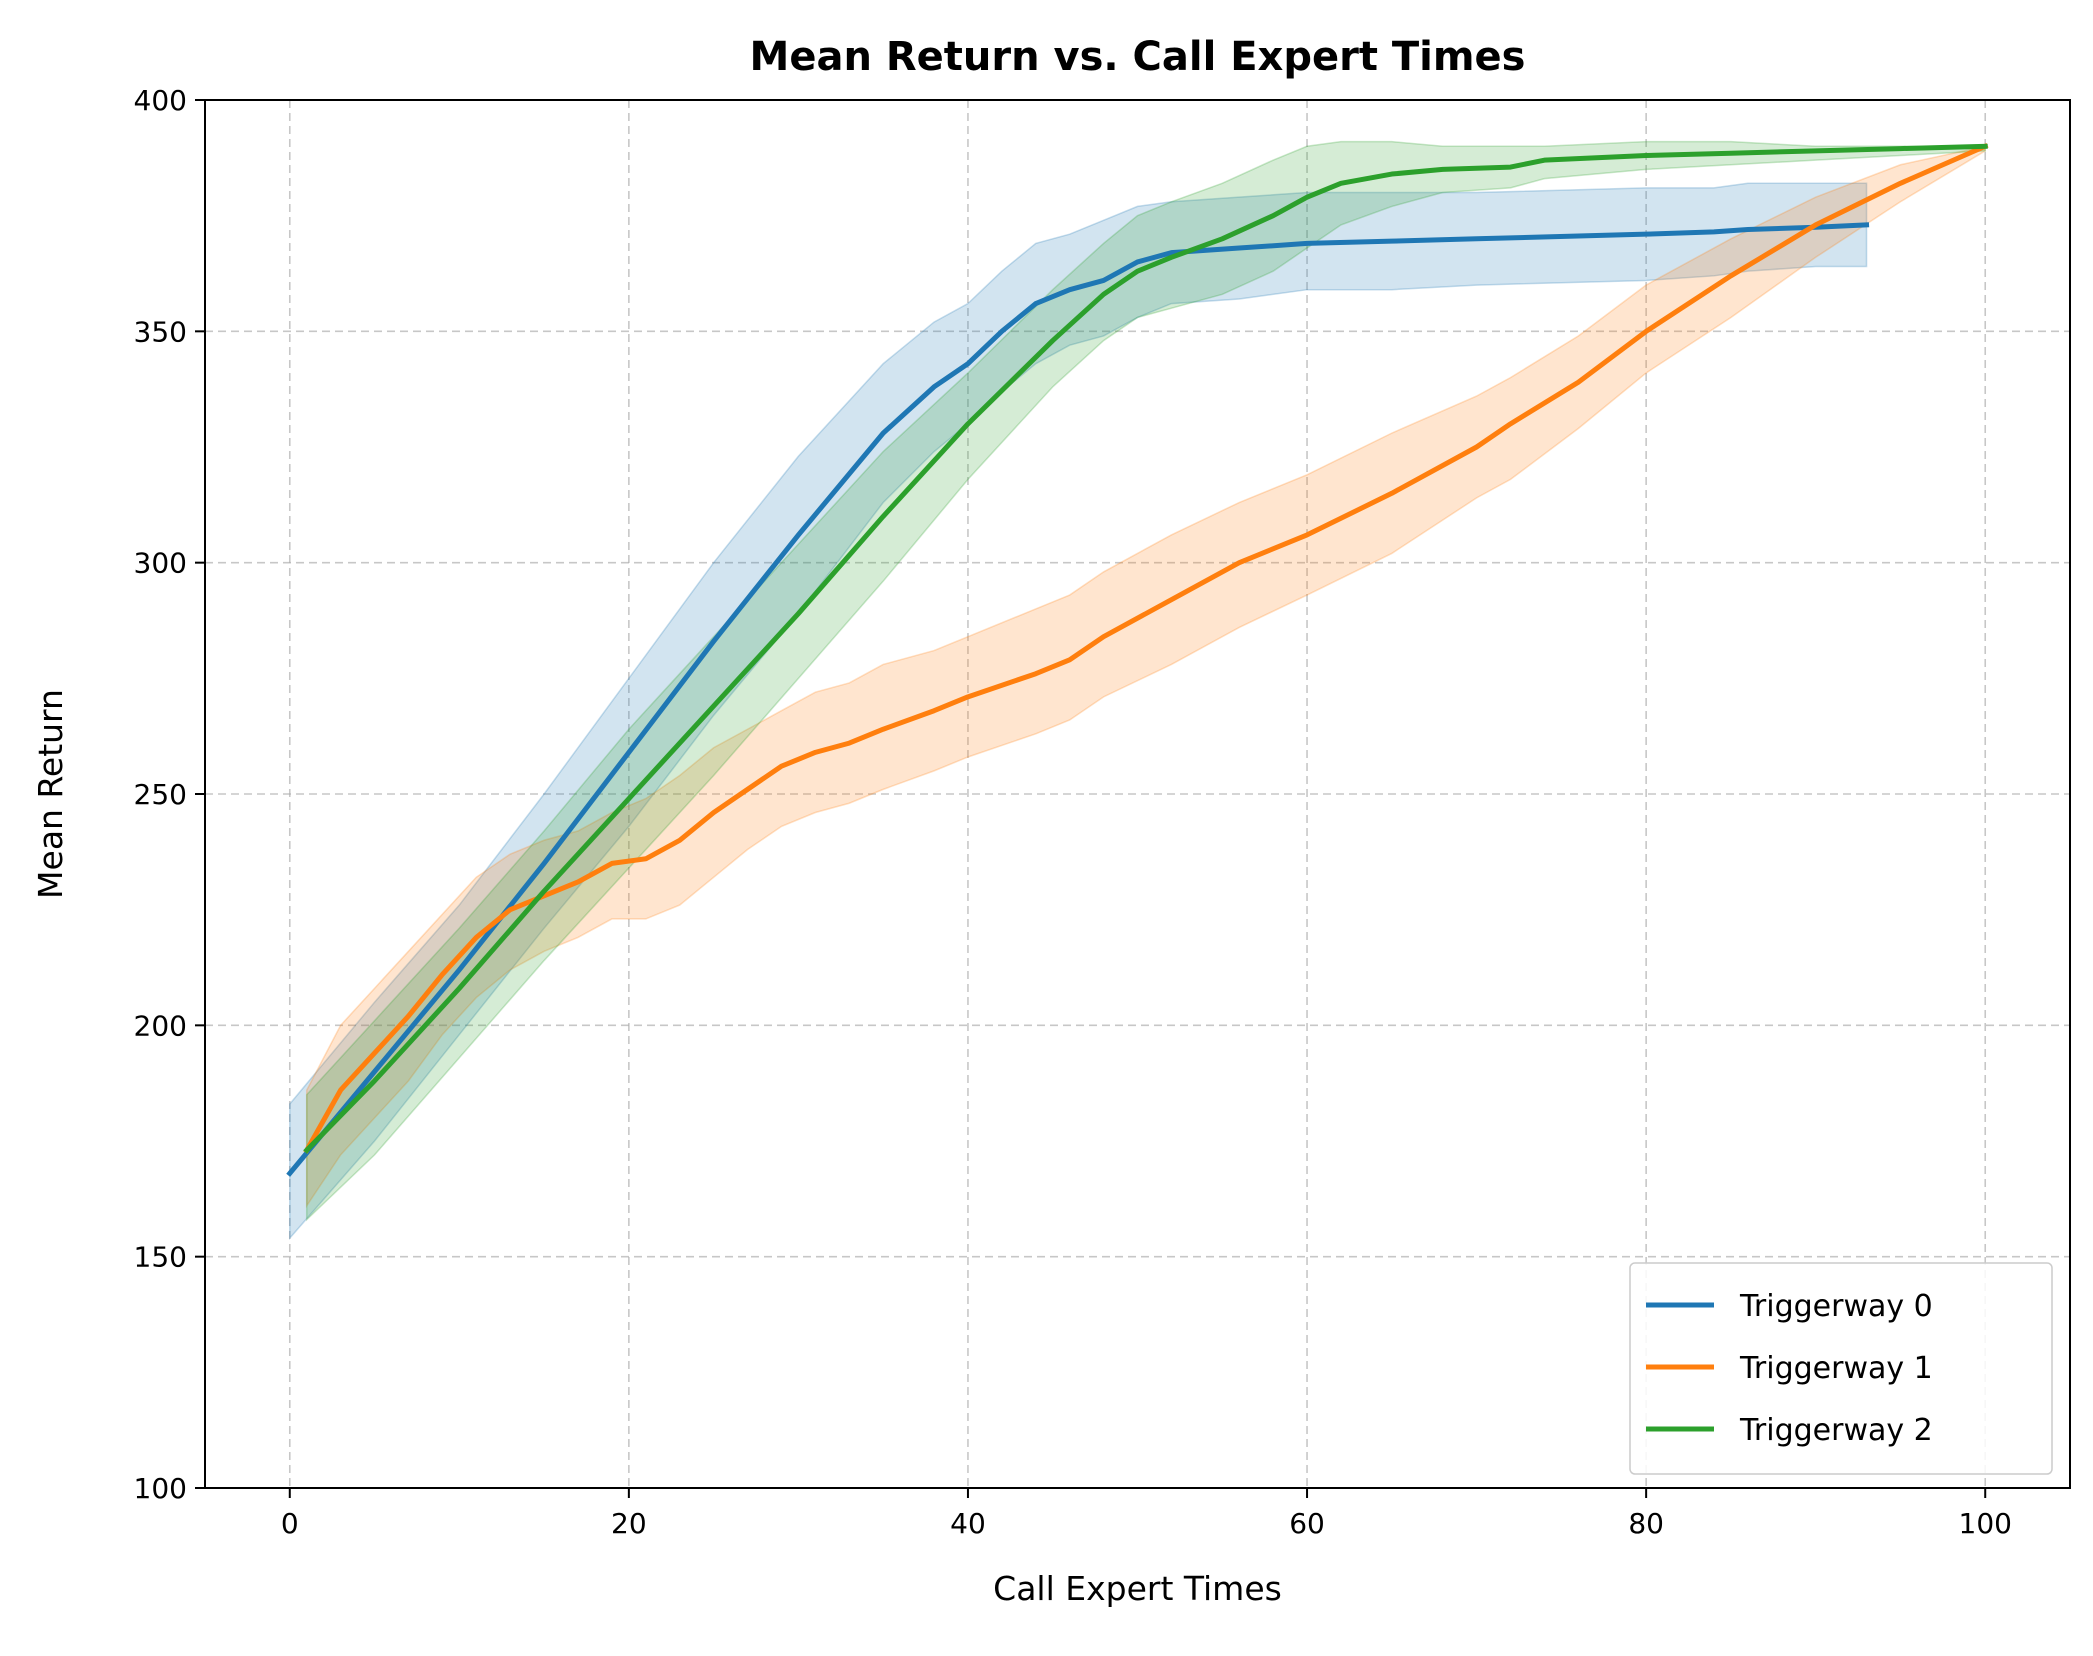 This screenshot has height=1656, width=2093. What do you see at coordinates (160, 563) in the screenshot?
I see `y-tick-label-300: 300` at bounding box center [160, 563].